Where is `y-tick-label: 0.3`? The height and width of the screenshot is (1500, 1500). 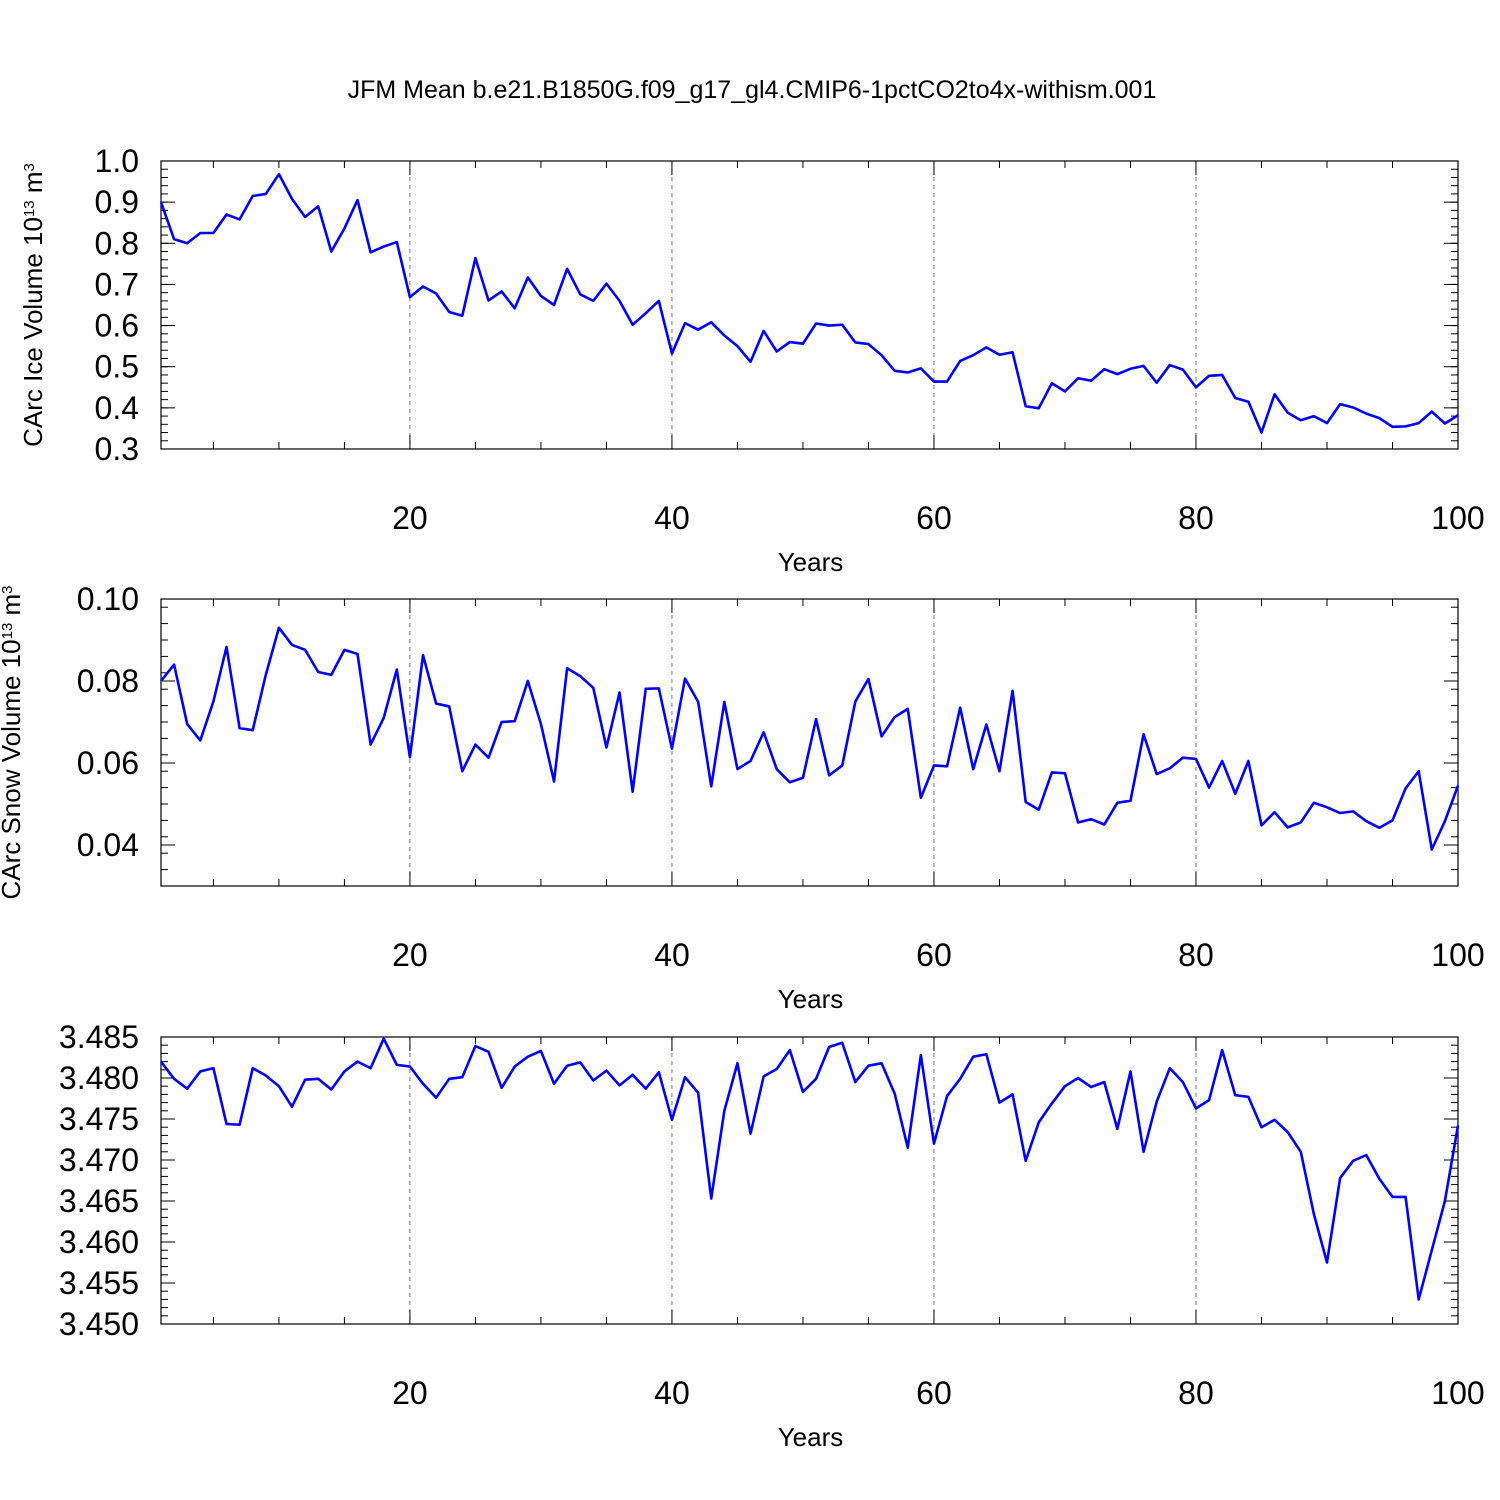
y-tick-label: 0.3 is located at coordinates (117, 449).